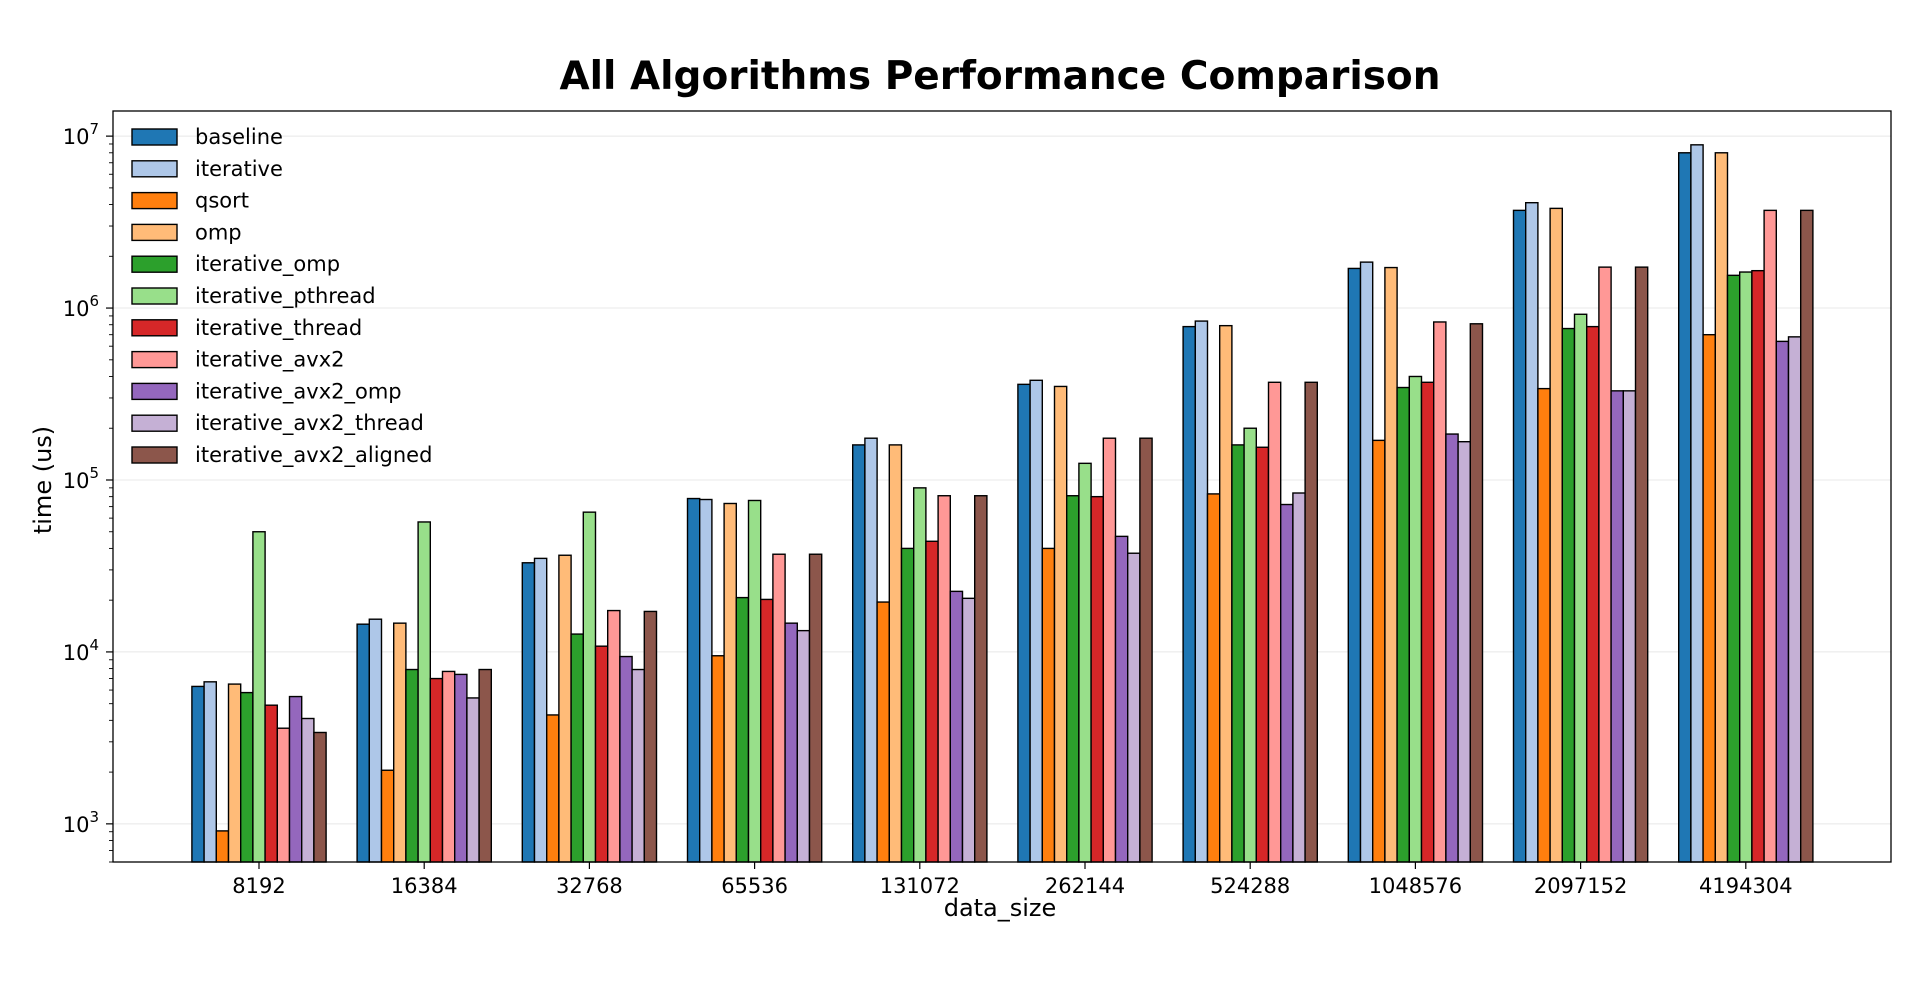 The width and height of the screenshot is (1920, 981). I want to click on x-tick-label: 65536, so click(754, 886).